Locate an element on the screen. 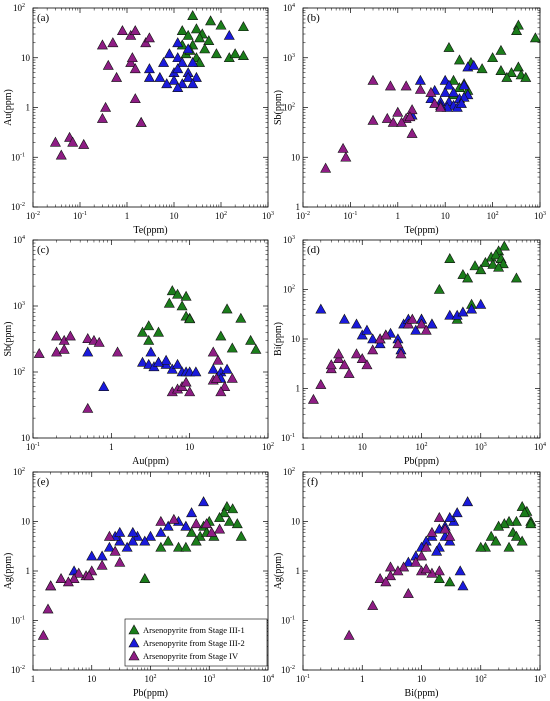 Image resolution: width=550 pixels, height=701 pixels. y-tick-label: 10³ is located at coordinates (289, 58).